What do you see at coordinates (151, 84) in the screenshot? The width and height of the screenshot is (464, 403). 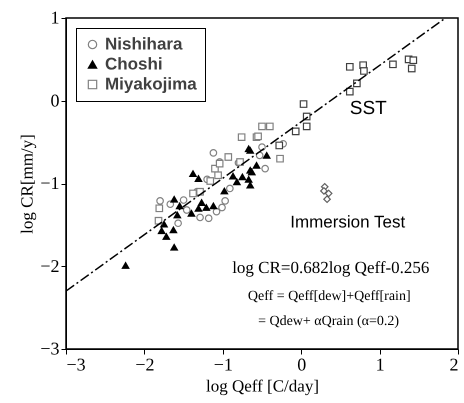 I see `legend-label: Miyakojima` at bounding box center [151, 84].